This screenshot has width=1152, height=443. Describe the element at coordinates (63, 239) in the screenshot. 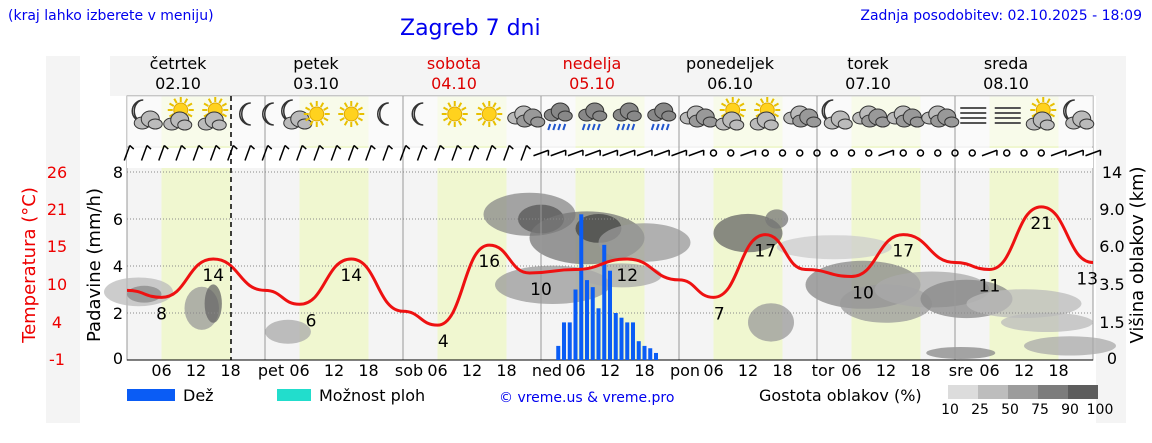

I see `left-axis-panel` at that location.